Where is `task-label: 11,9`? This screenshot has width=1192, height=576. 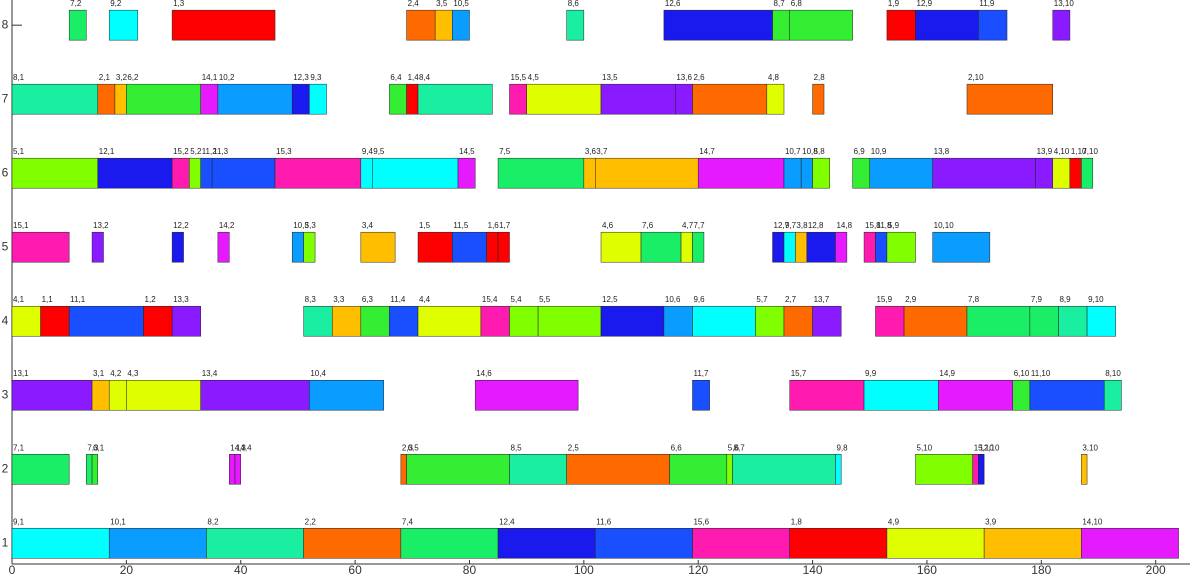
task-label: 11,9 is located at coordinates (987, 4).